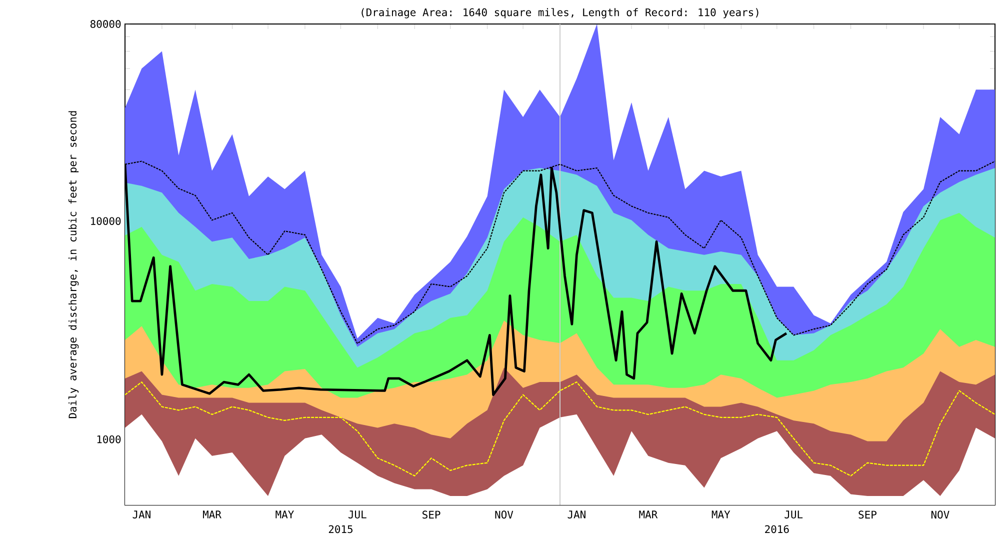 The height and width of the screenshot is (557, 998). I want to click on y-tick-label: 10000, so click(106, 221).